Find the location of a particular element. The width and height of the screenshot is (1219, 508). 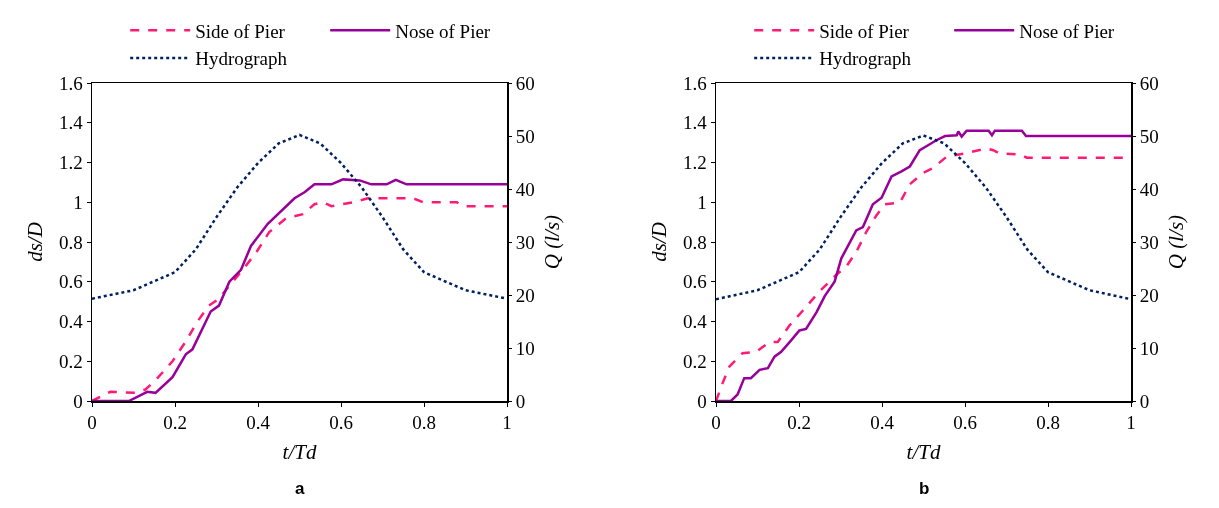

text: b is located at coordinates (924, 488).